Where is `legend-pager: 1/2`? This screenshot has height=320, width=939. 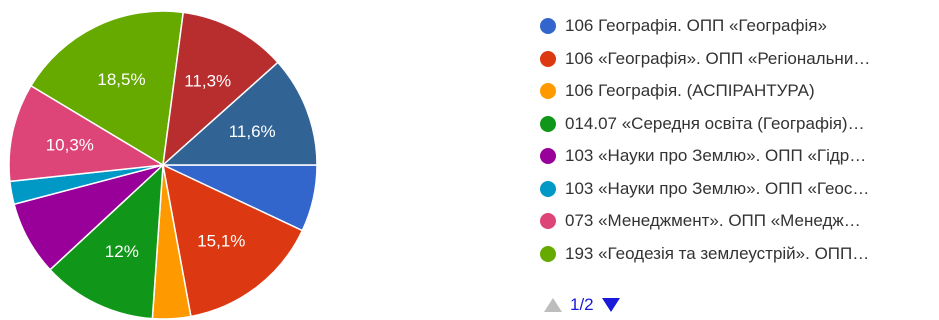
legend-pager: 1/2 is located at coordinates (582, 305).